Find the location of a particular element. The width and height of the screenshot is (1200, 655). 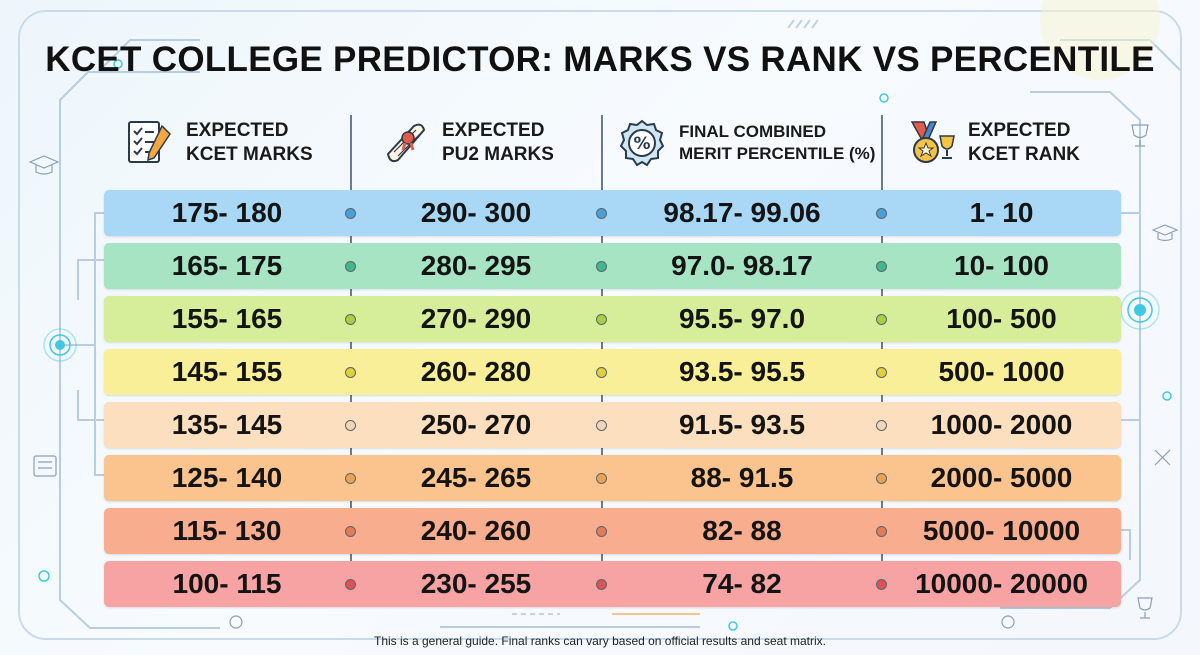

header-pu2-marks: EXPECTED PU2 MARKS is located at coordinates (467, 143).